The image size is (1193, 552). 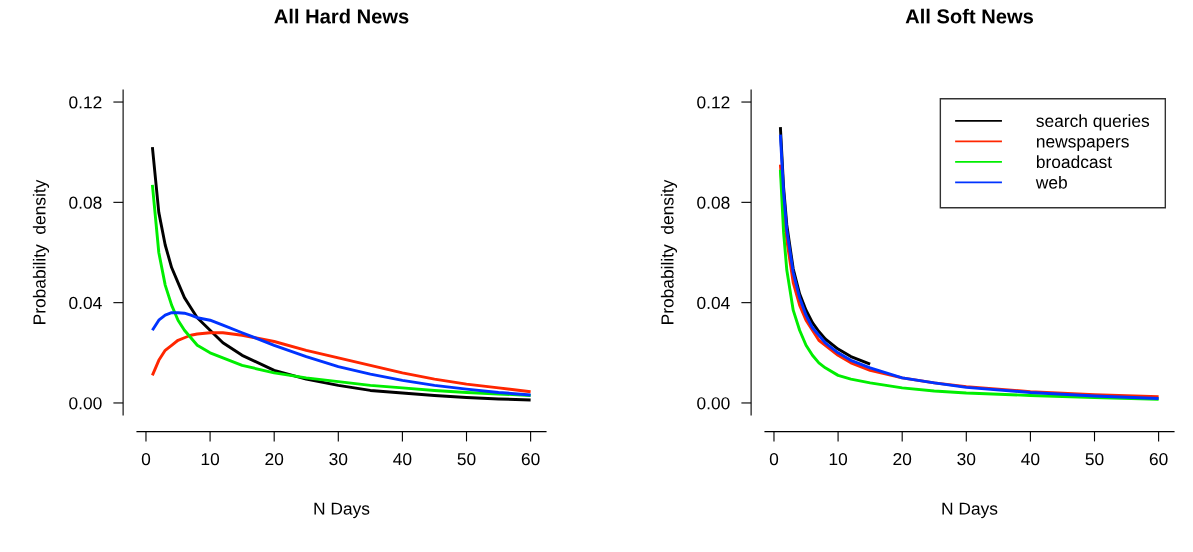 I want to click on chart-title: All Hard News, so click(x=341, y=16).